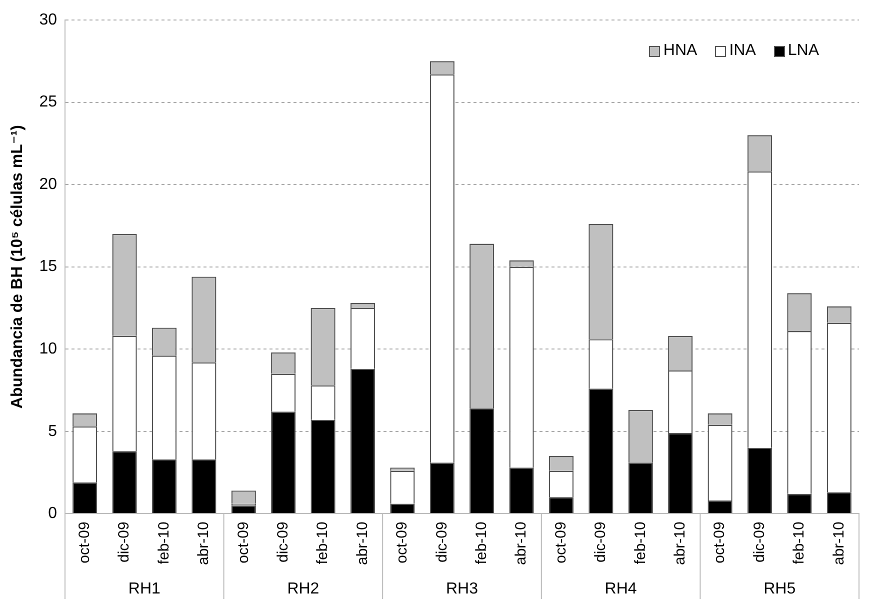 This screenshot has height=603, width=869. Describe the element at coordinates (680, 51) in the screenshot. I see `legend-label: HNA` at that location.